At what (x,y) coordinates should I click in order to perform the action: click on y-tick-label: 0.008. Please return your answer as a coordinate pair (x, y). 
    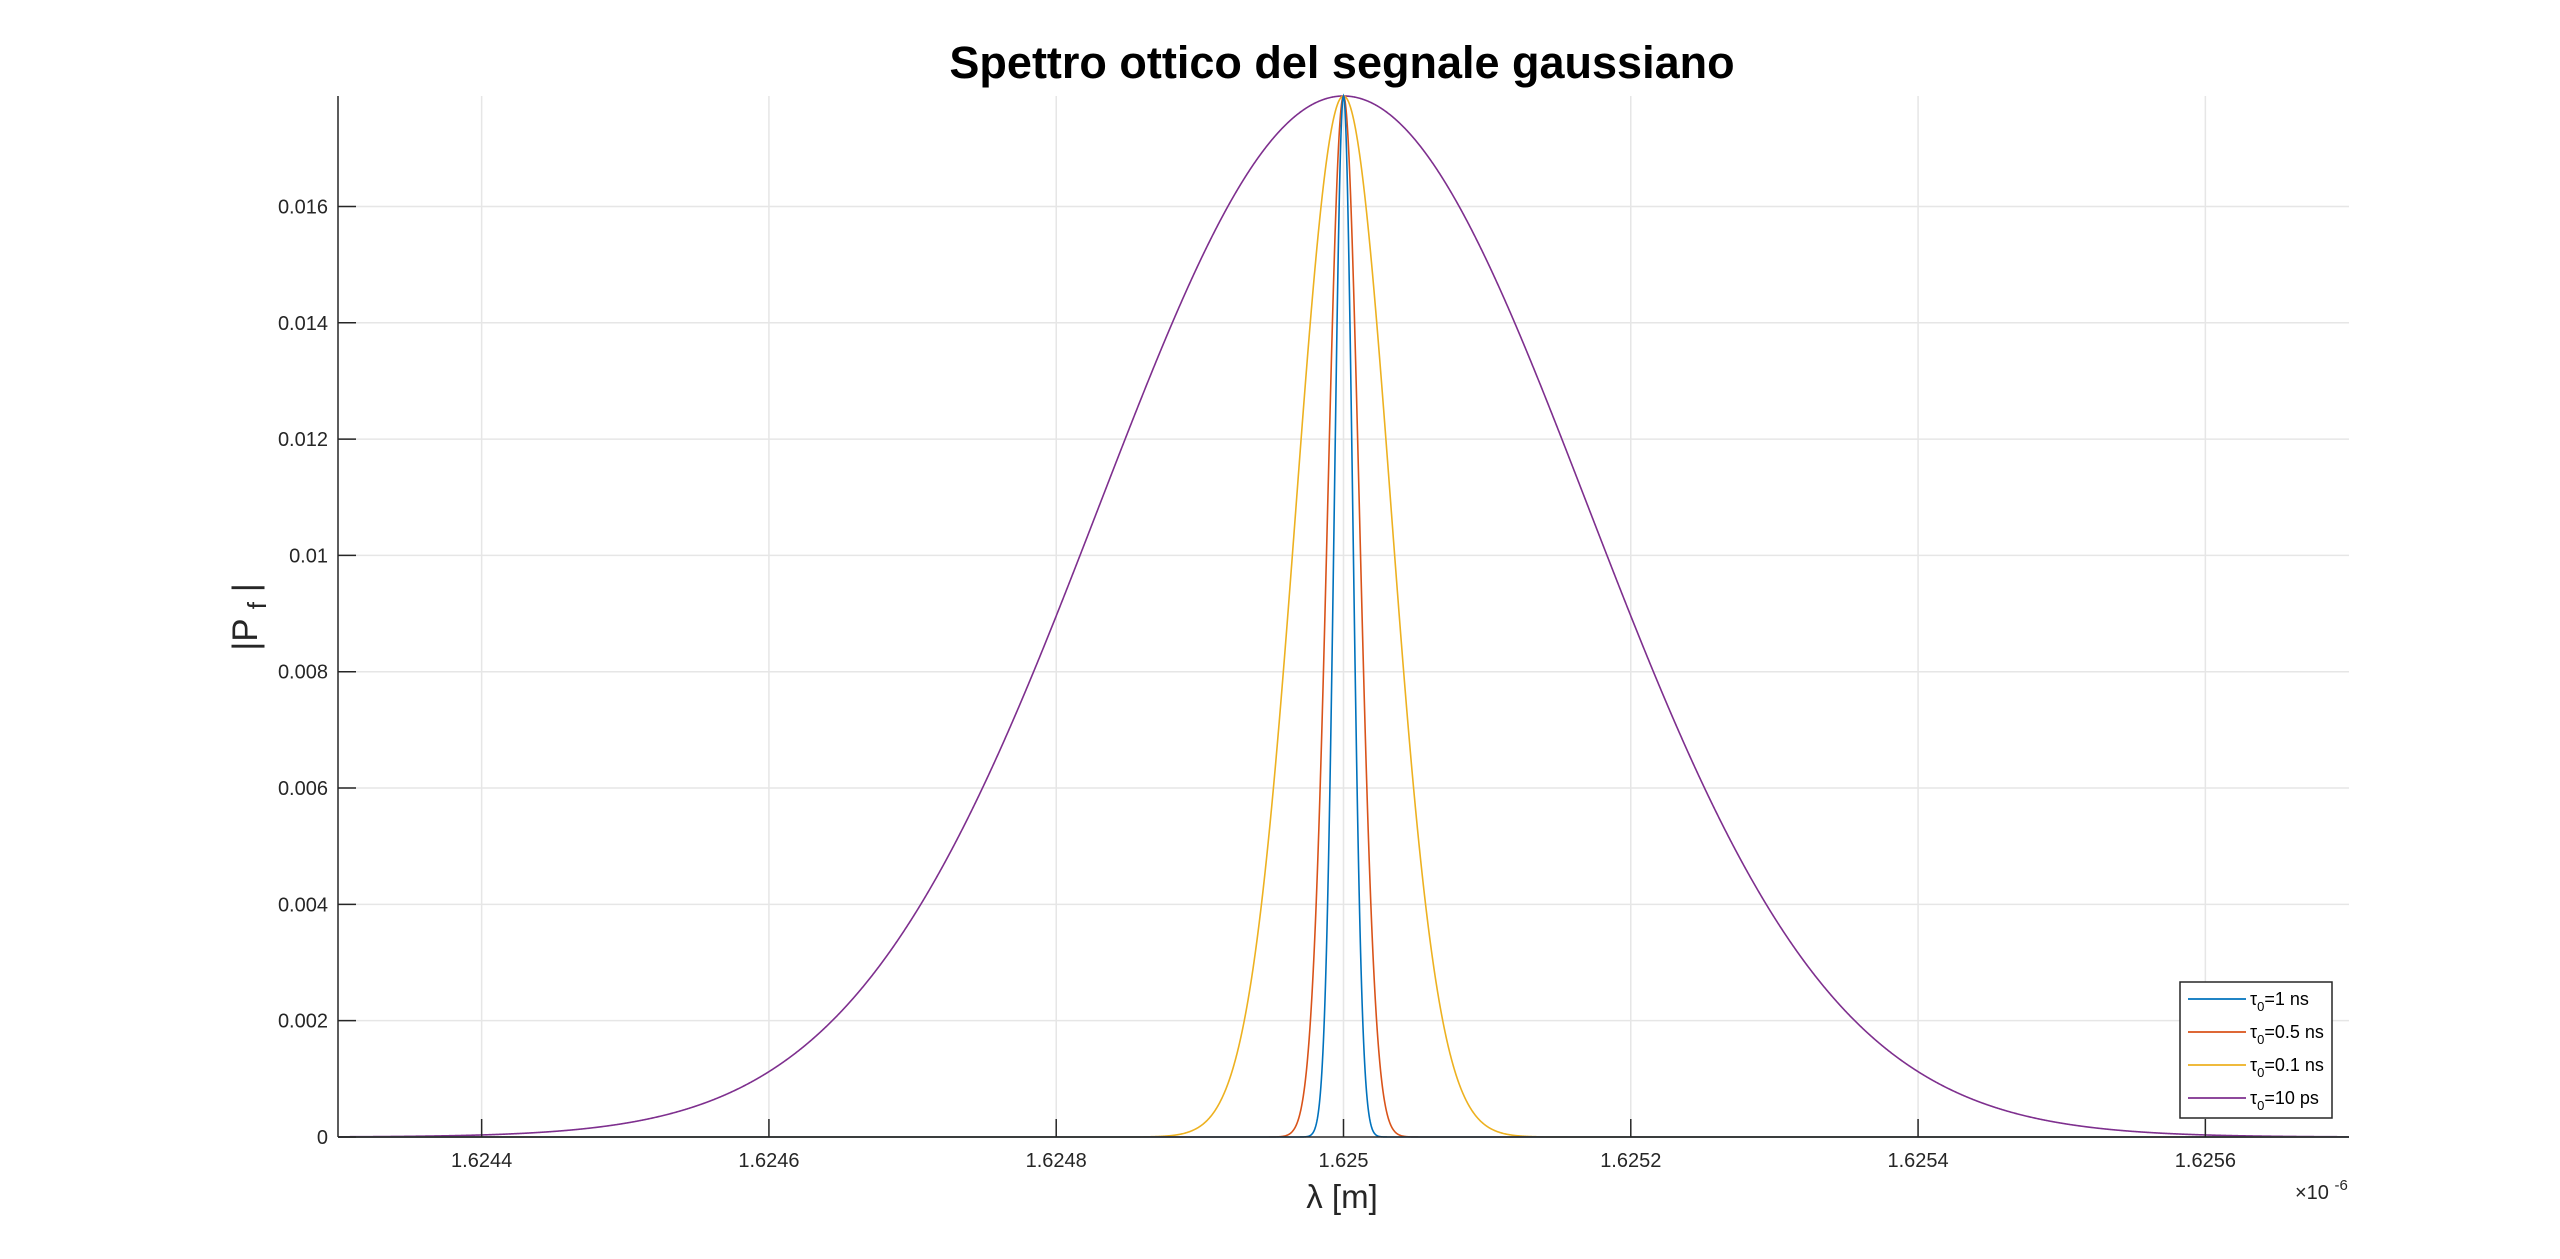
    Looking at the image, I should click on (303, 673).